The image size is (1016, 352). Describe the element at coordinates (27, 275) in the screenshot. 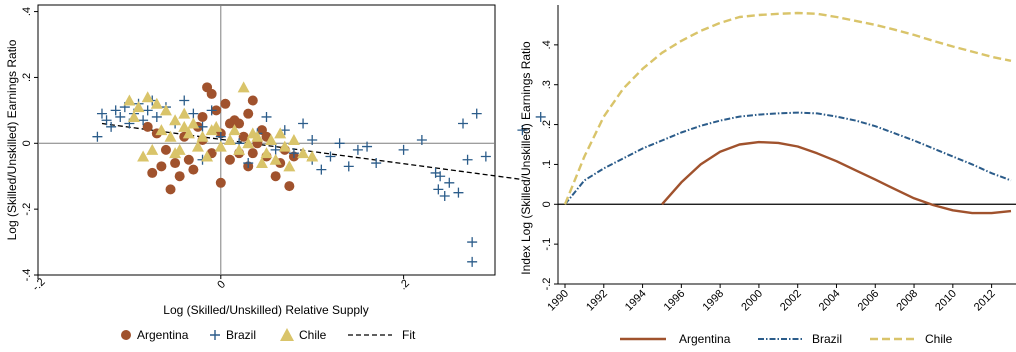

I see `scatter-y-tick-label: -.4` at that location.